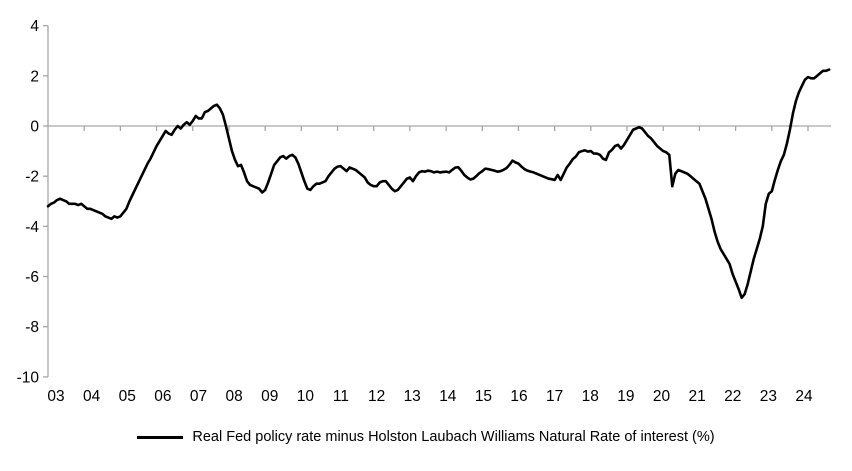 The height and width of the screenshot is (471, 852). Describe the element at coordinates (34, 127) in the screenshot. I see `y-tick-label: 0` at that location.